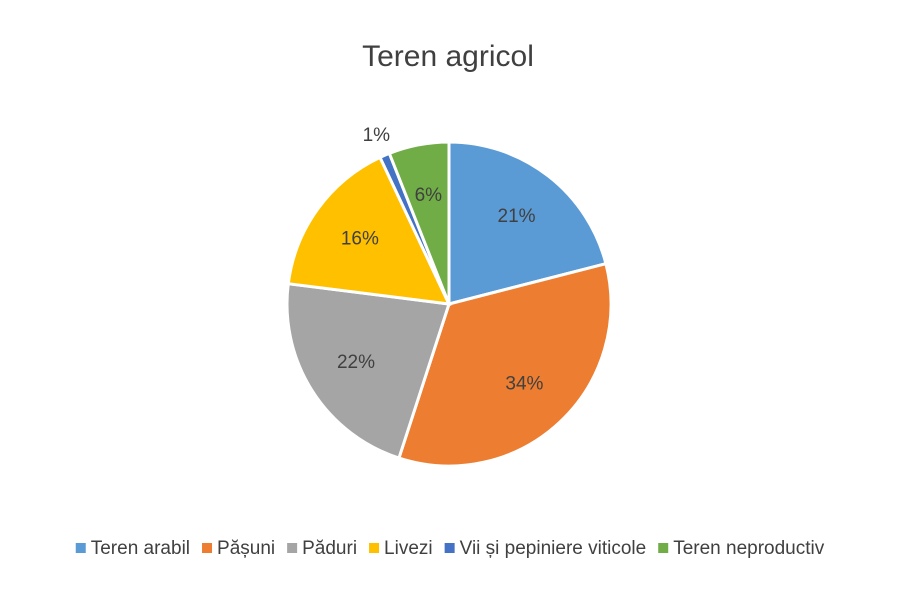 The image size is (900, 600). What do you see at coordinates (448, 56) in the screenshot?
I see `chart-title: Teren agricol` at bounding box center [448, 56].